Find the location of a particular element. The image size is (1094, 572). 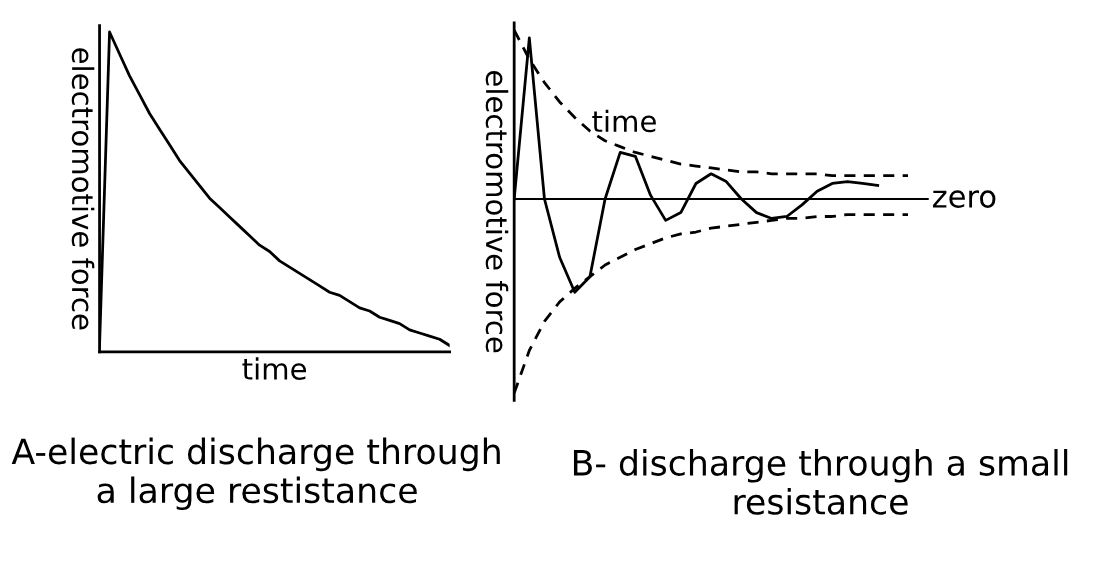

ref-line-label: zero is located at coordinates (964, 199).